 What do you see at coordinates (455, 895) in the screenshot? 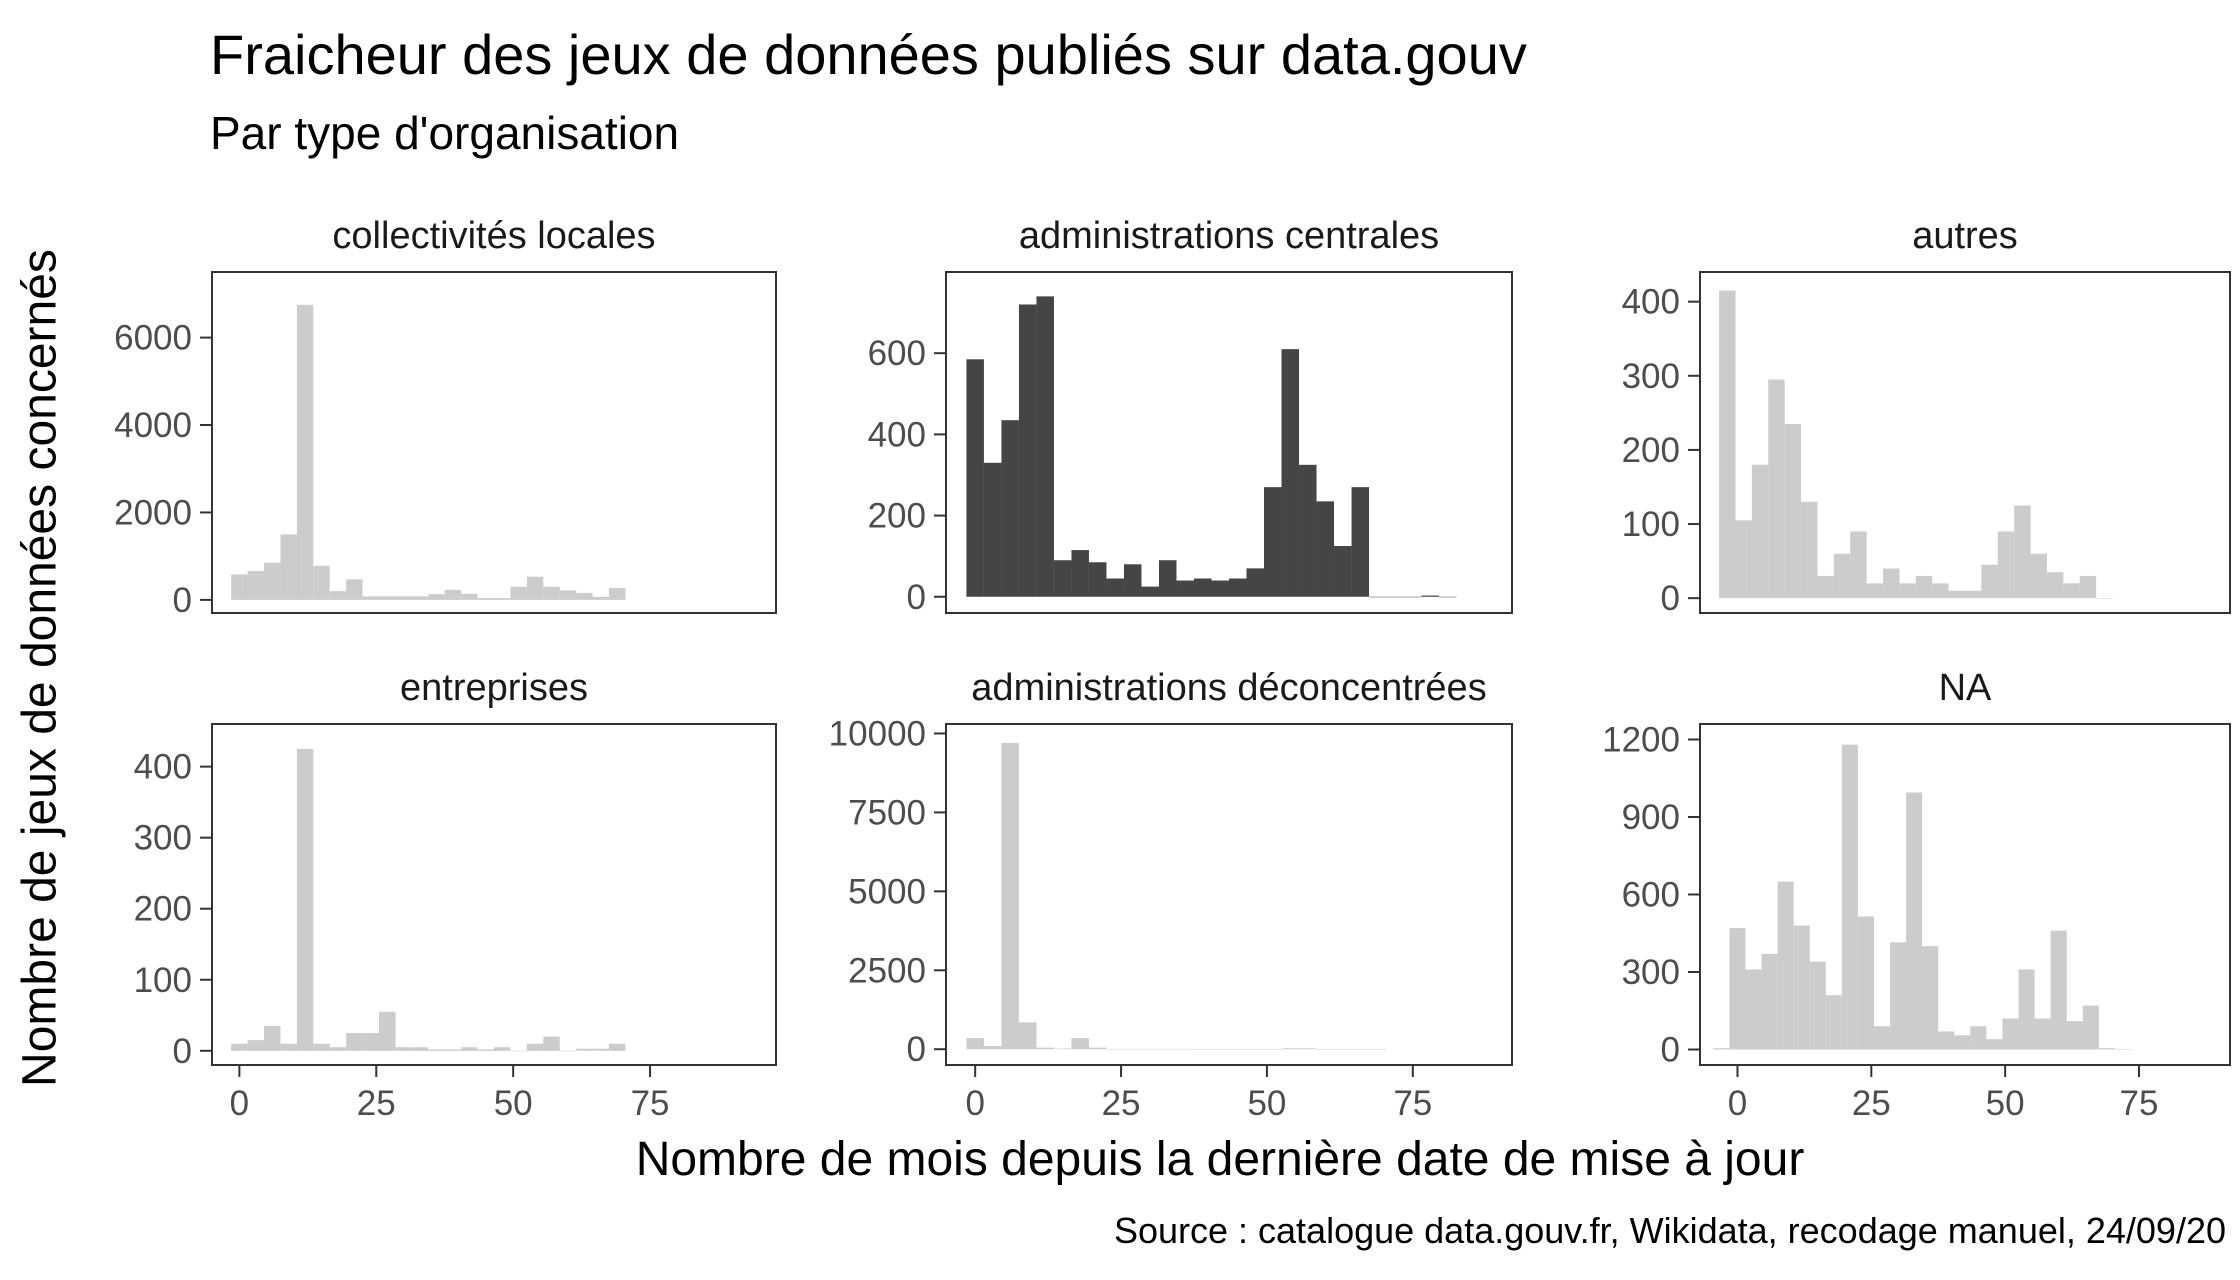
I see `facet-panel: entreprises 0 100 200 300 400 0 25 50 75` at bounding box center [455, 895].